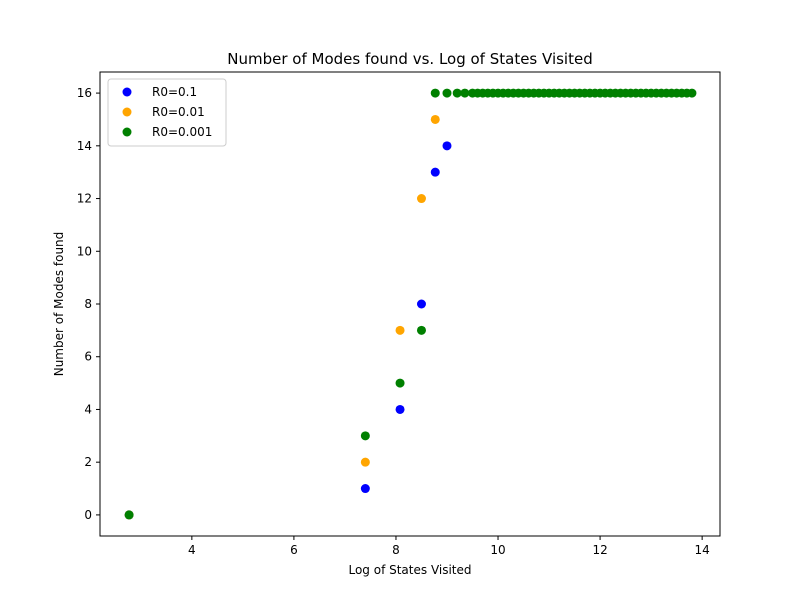  Describe the element at coordinates (88, 409) in the screenshot. I see `y-tick-label: 4` at that location.